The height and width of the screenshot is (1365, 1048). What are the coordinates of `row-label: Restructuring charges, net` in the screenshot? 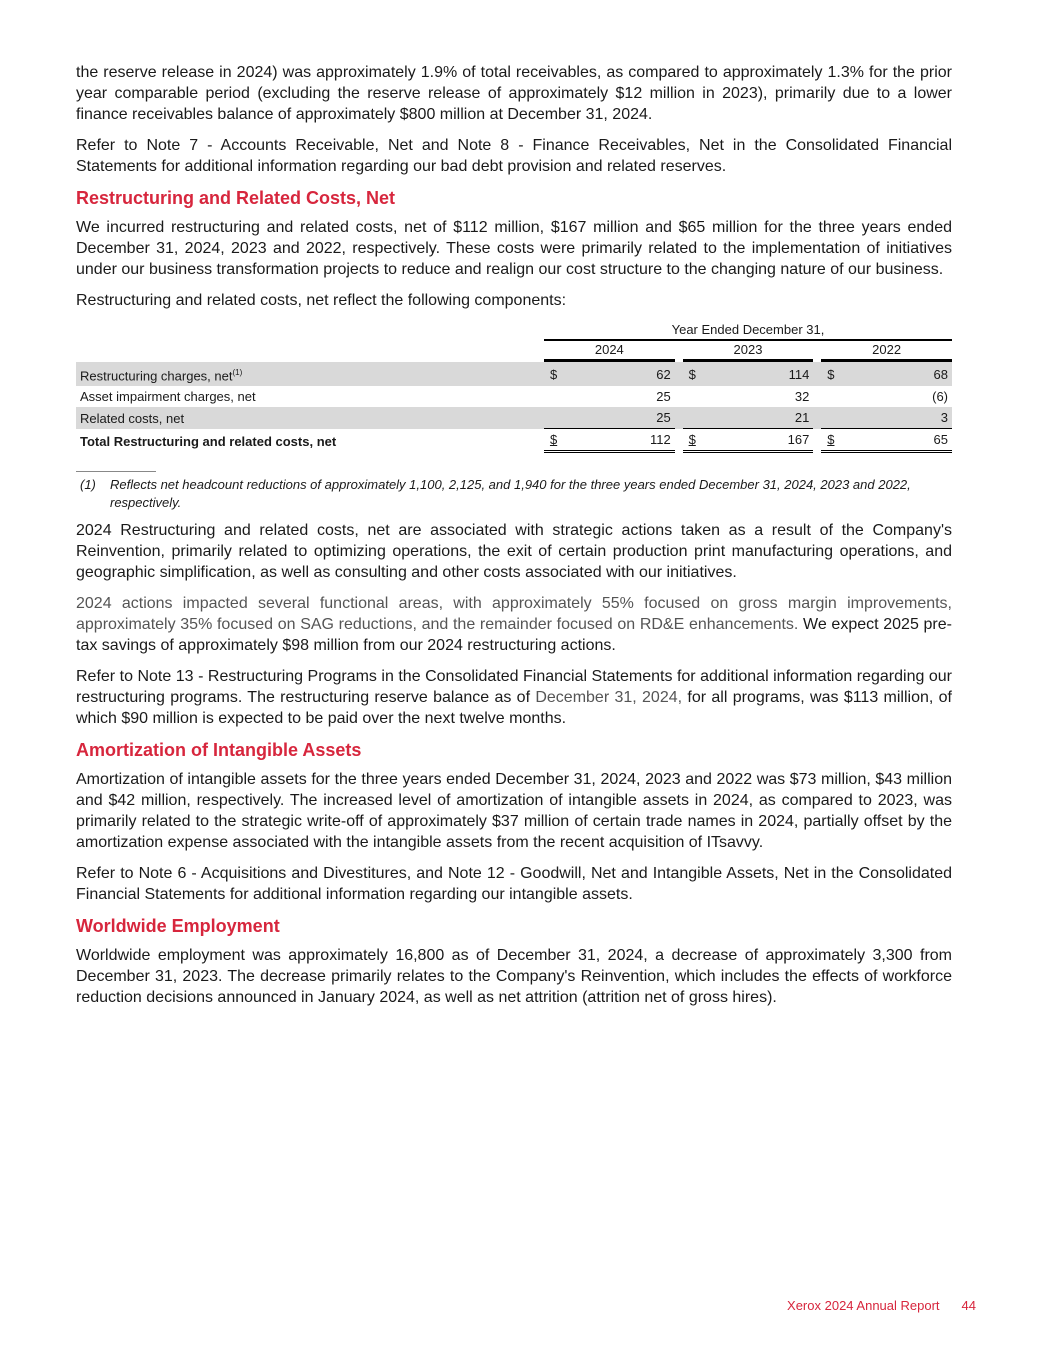 It's located at (156, 376).